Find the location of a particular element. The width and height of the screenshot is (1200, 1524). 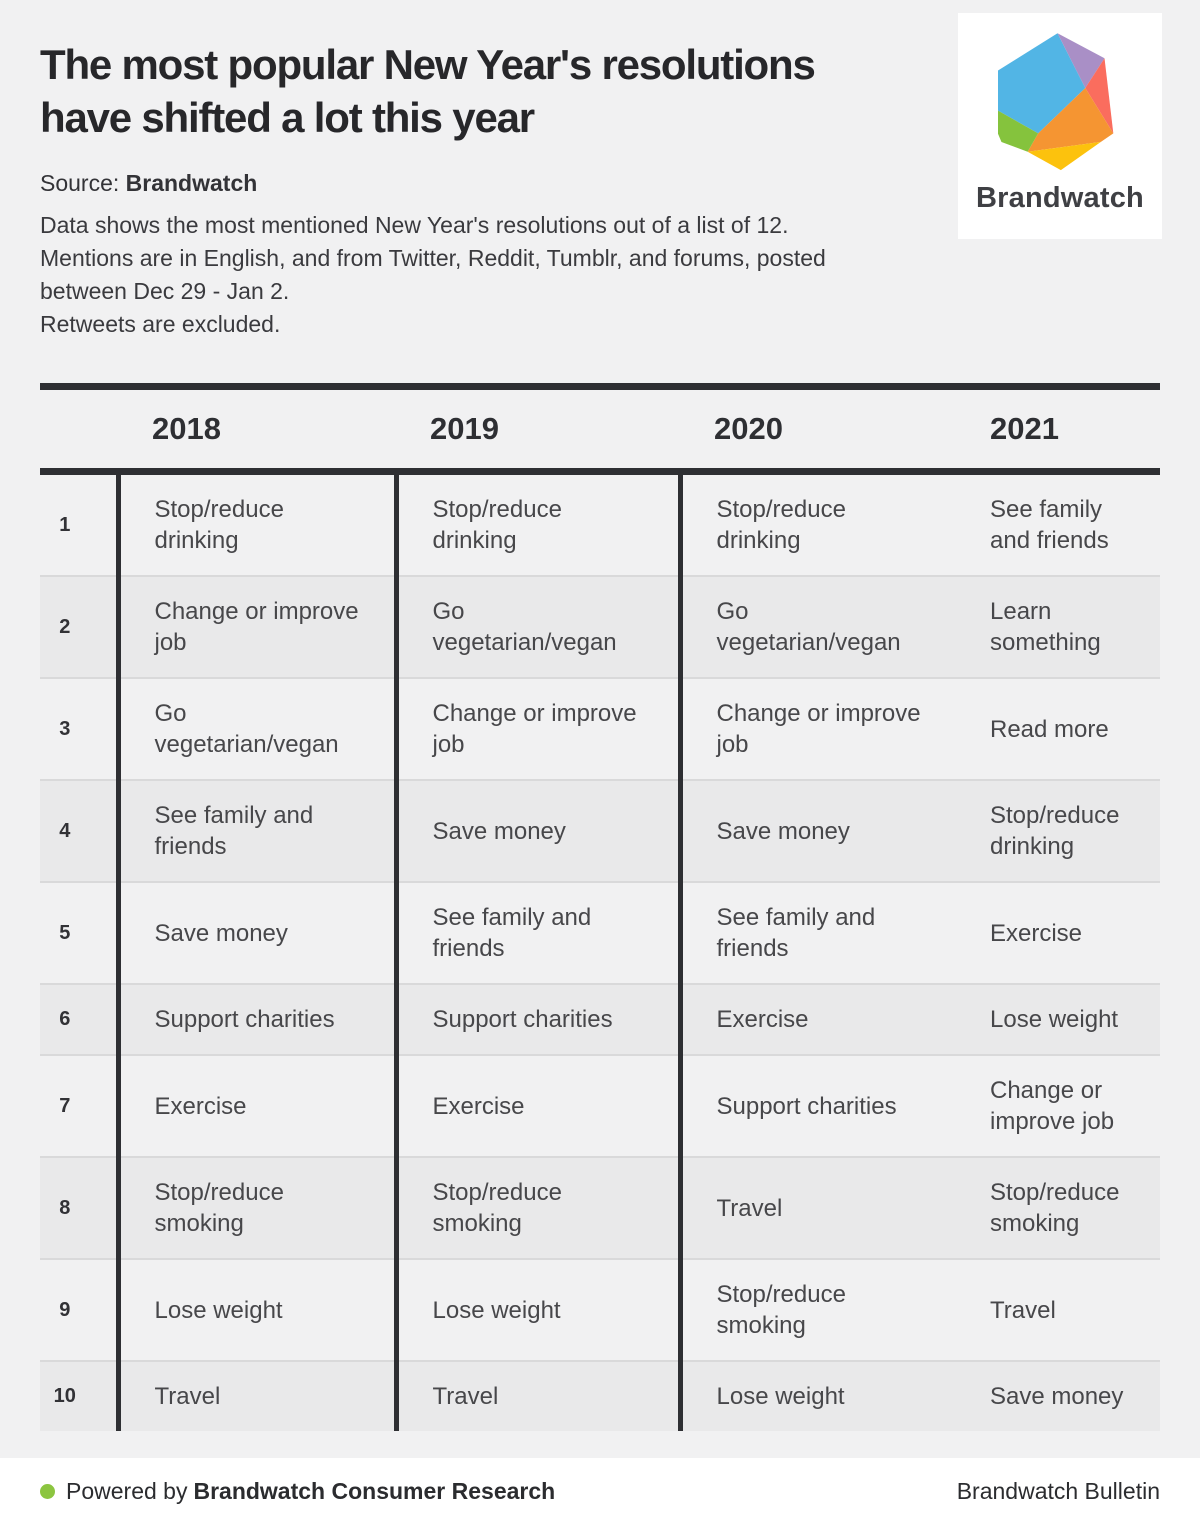

cell-2019: Support charities is located at coordinates (539, 1019).